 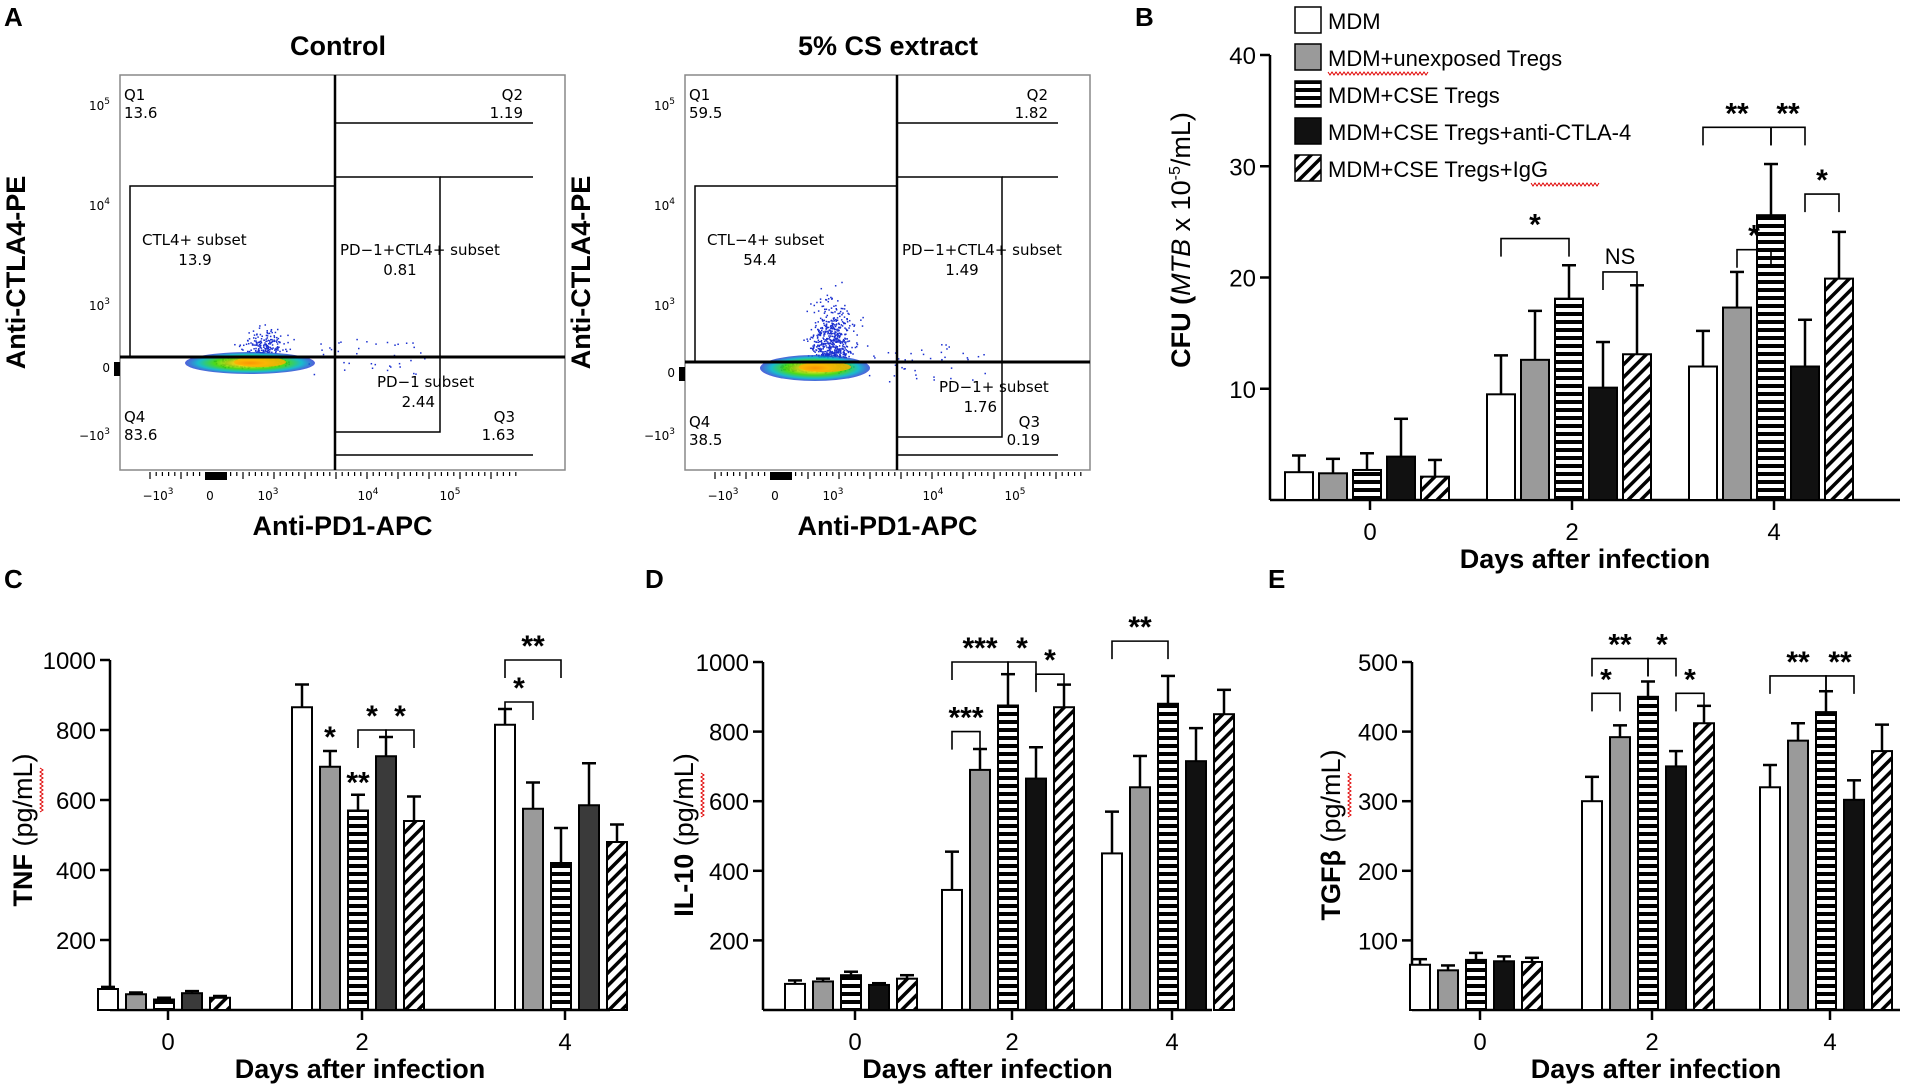 What do you see at coordinates (1445, 58) in the screenshot?
I see `legend-label: MDM+unexposed Tregs` at bounding box center [1445, 58].